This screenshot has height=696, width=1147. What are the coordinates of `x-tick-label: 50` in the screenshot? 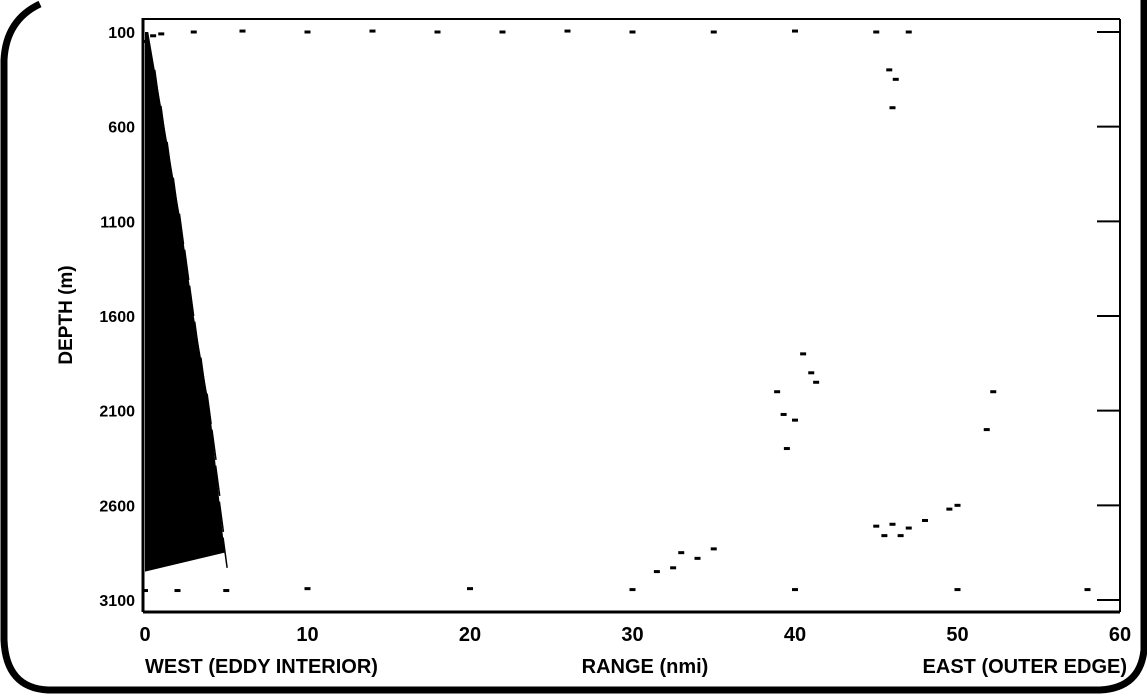 It's located at (957, 635).